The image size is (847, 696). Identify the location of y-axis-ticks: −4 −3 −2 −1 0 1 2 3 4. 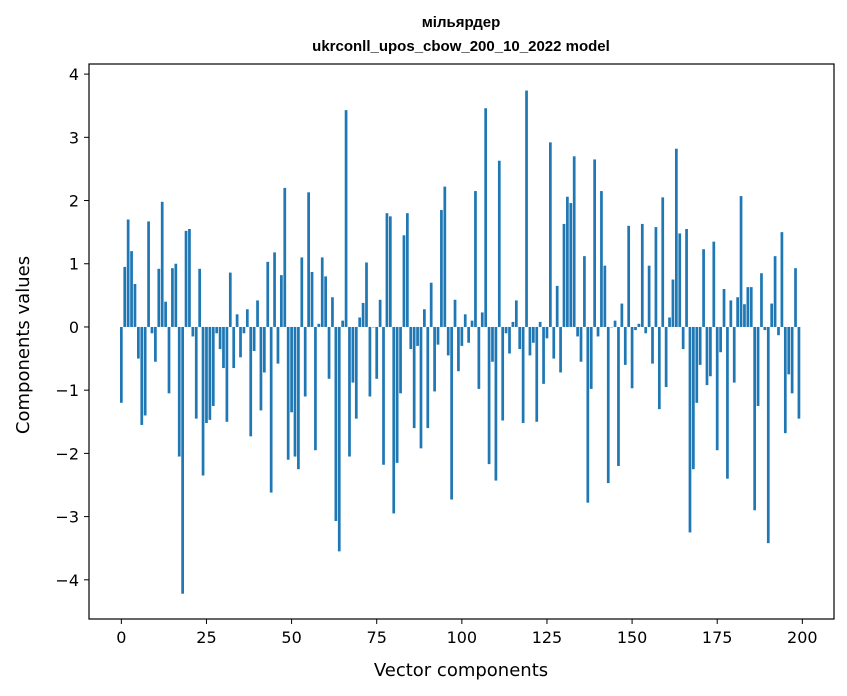
(72, 327).